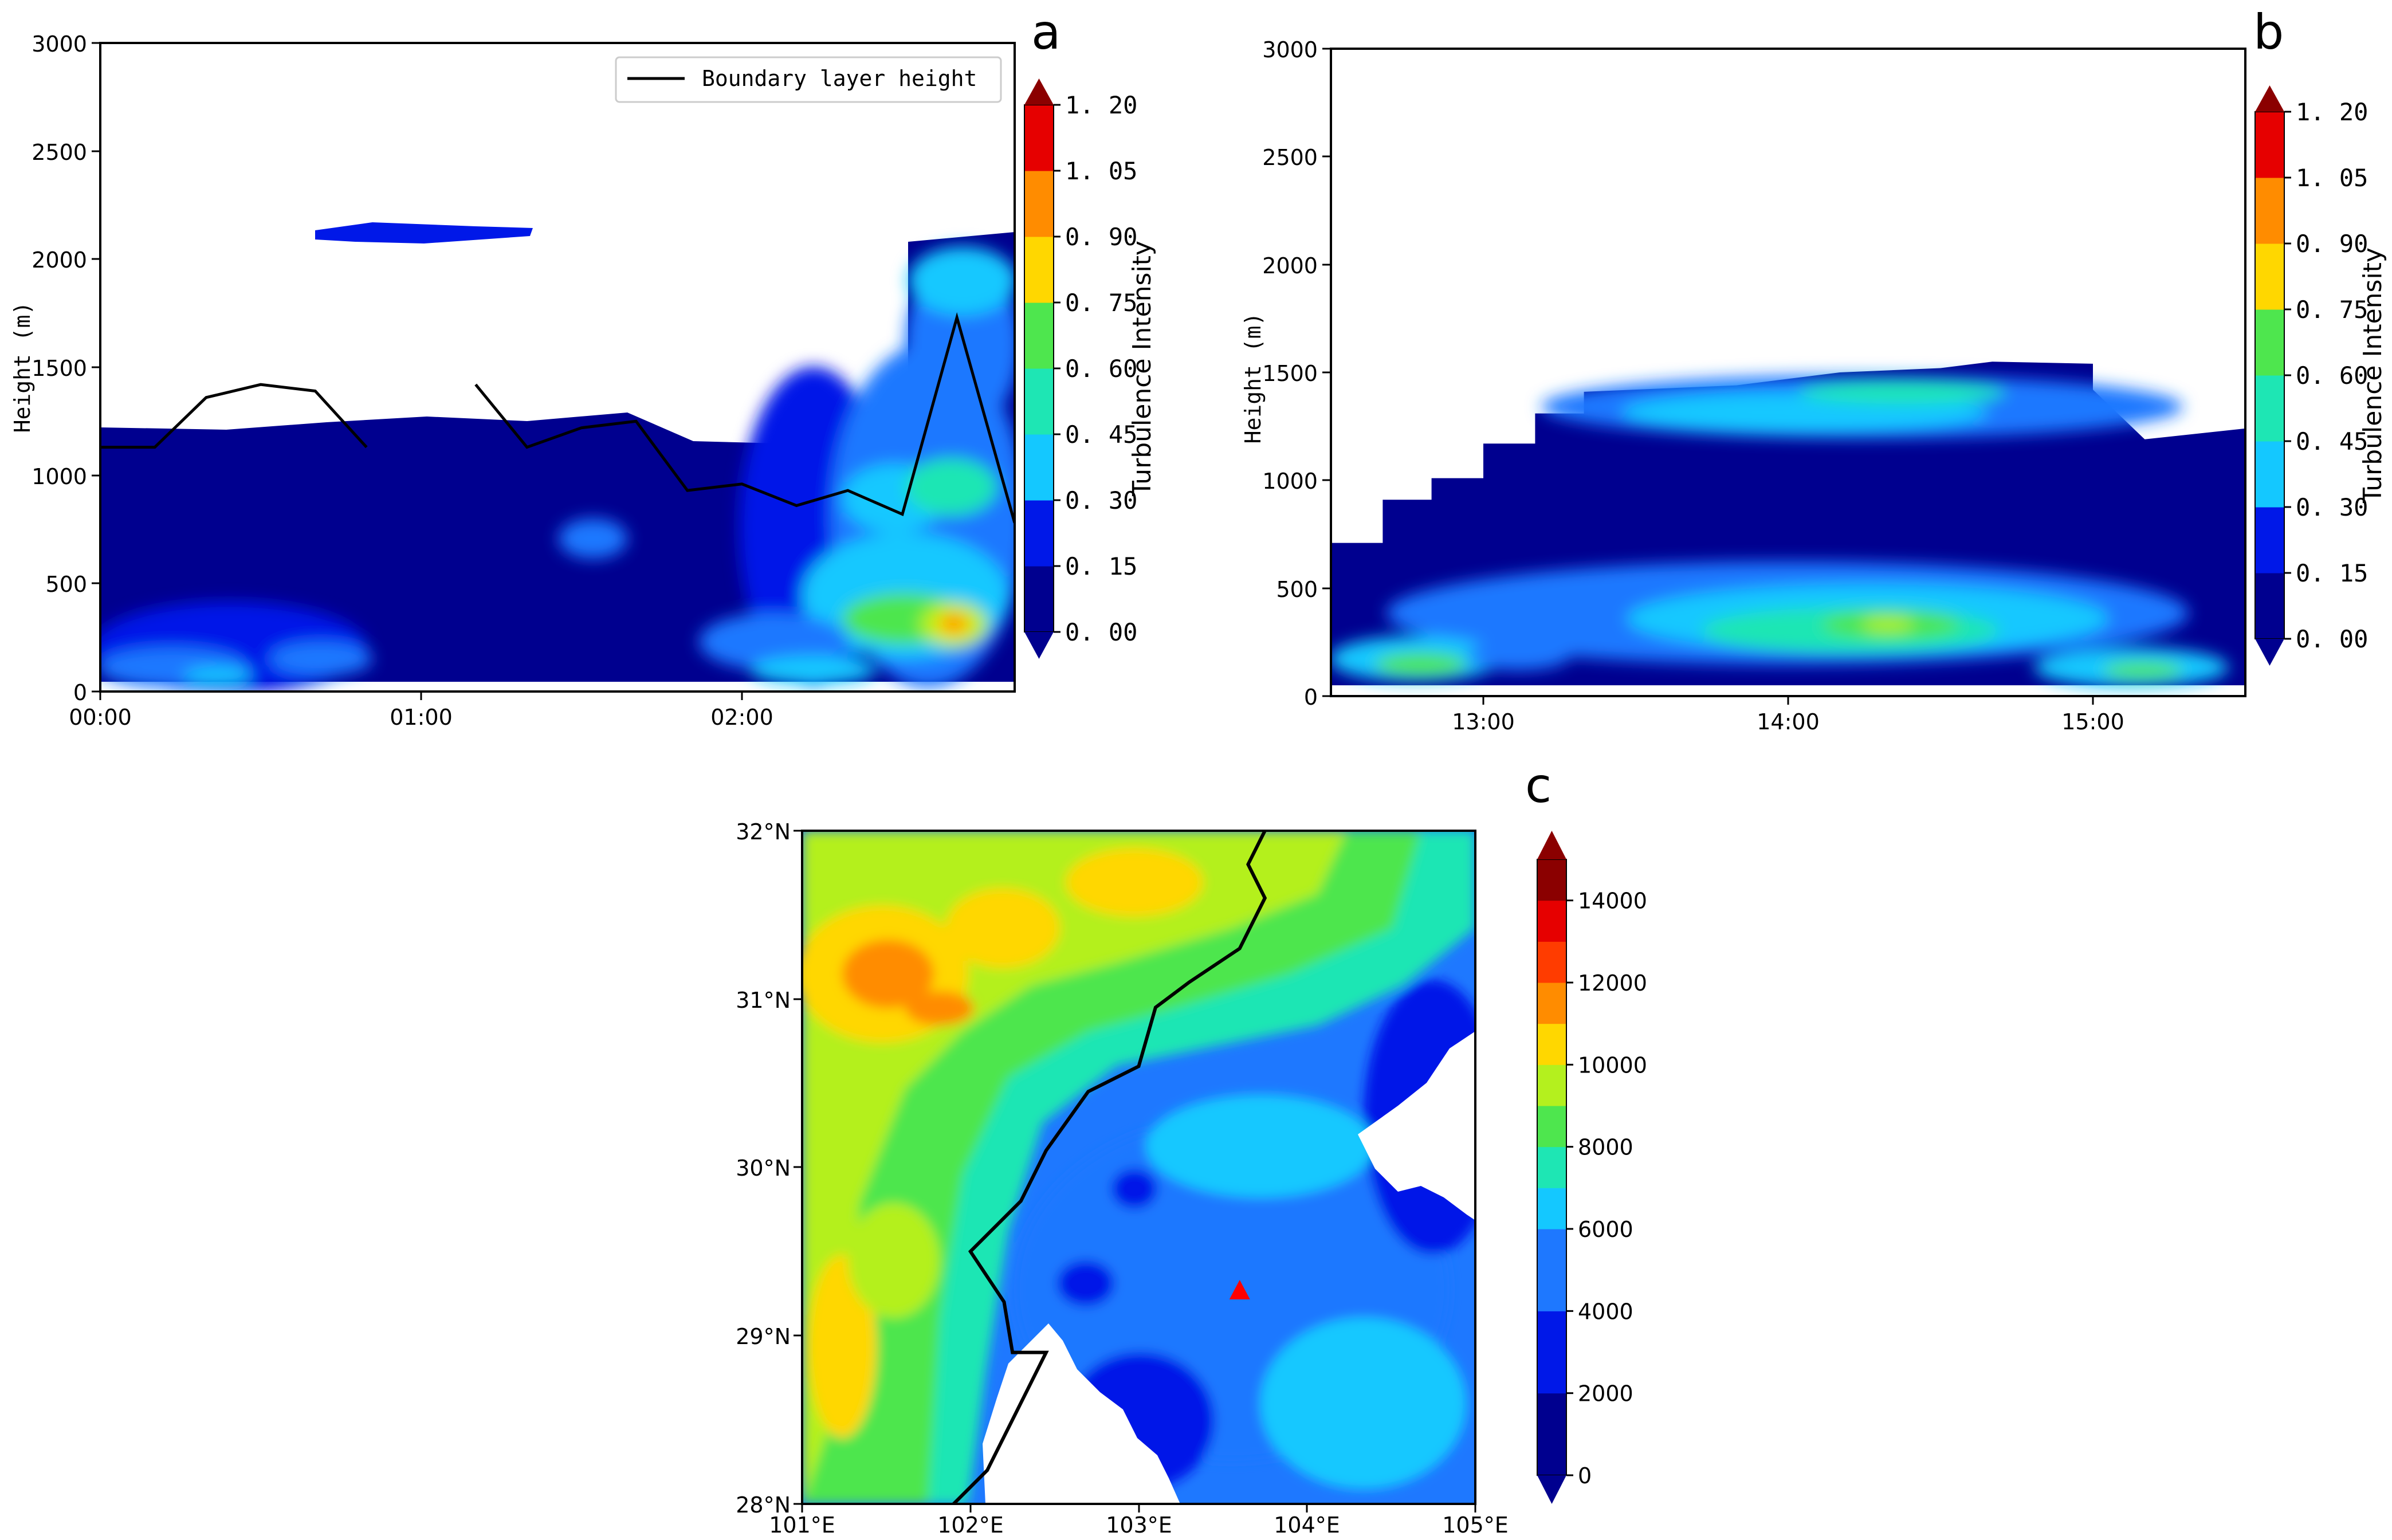  I want to click on panel-c-colorbar-top-arrow, so click(1551, 845).